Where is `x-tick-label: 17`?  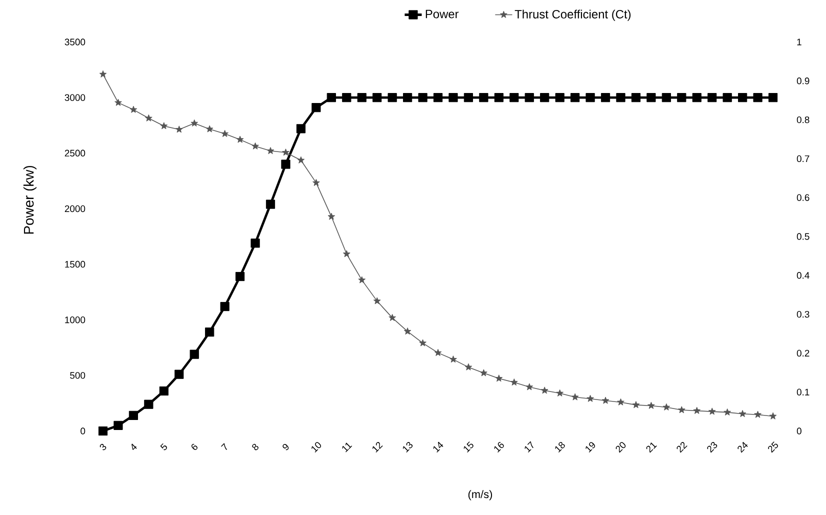 x-tick-label: 17 is located at coordinates (529, 447).